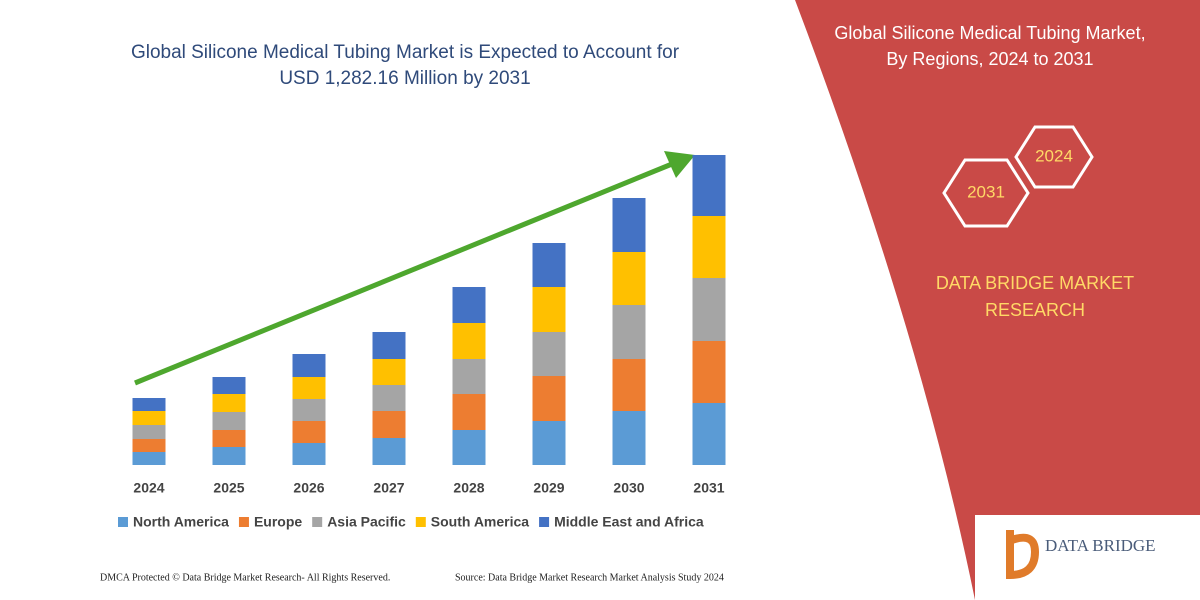  What do you see at coordinates (1100, 545) in the screenshot?
I see `logo-text: DATA BRIDGE` at bounding box center [1100, 545].